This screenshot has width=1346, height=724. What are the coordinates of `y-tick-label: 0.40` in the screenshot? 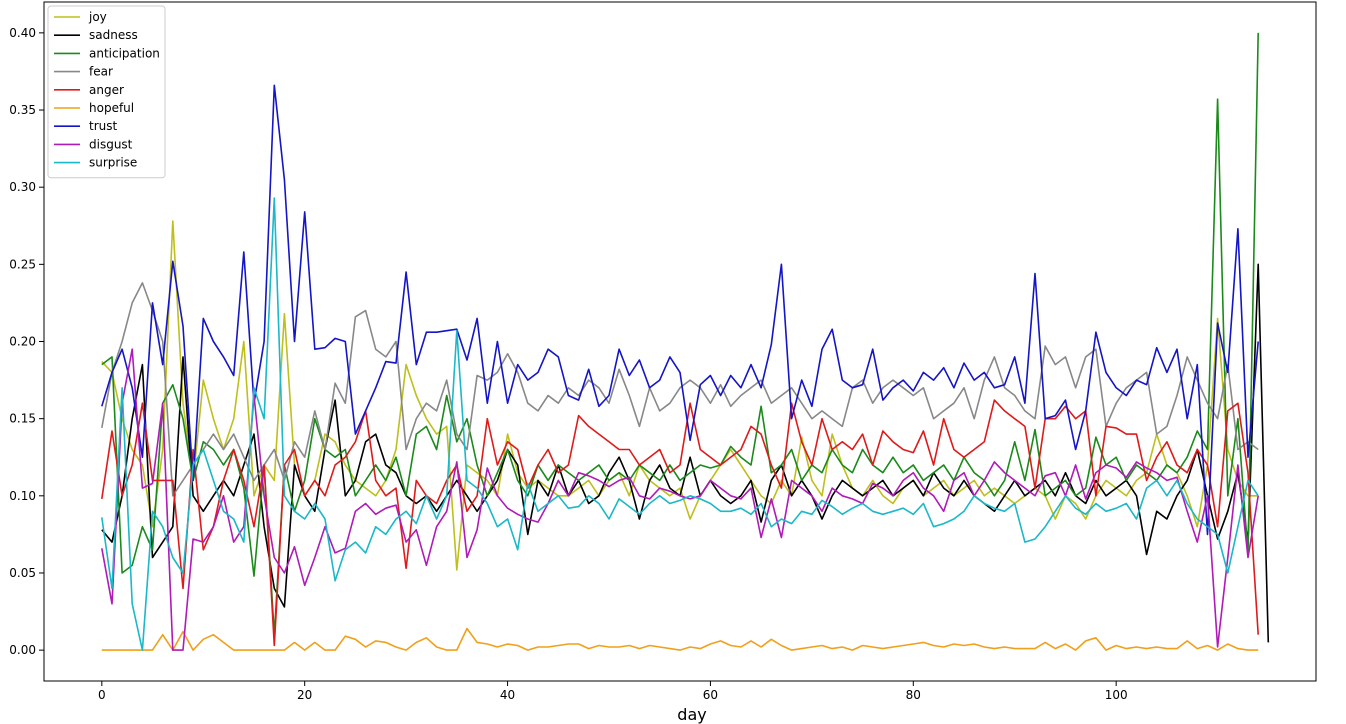 It's located at (22, 33).